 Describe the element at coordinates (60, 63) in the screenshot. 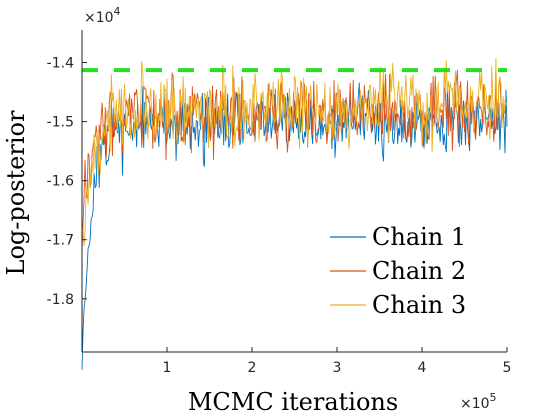

I see `y-tick-label: -1.4` at that location.